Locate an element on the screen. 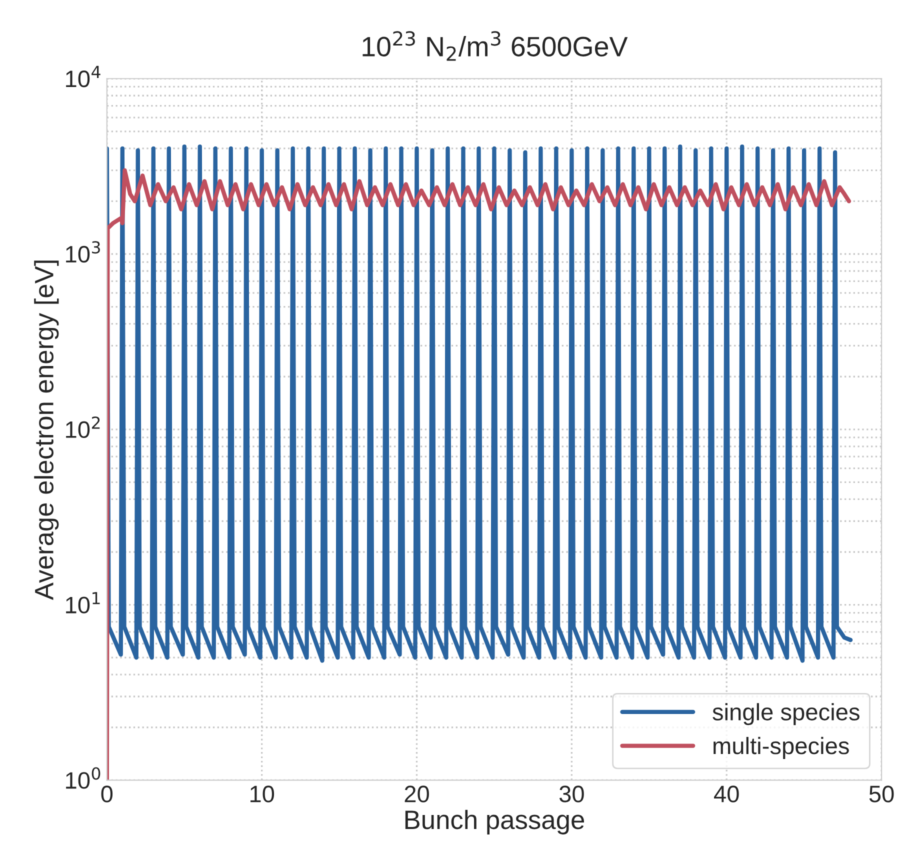 This screenshot has width=906, height=864. x-tick-label: 40 is located at coordinates (726, 794).